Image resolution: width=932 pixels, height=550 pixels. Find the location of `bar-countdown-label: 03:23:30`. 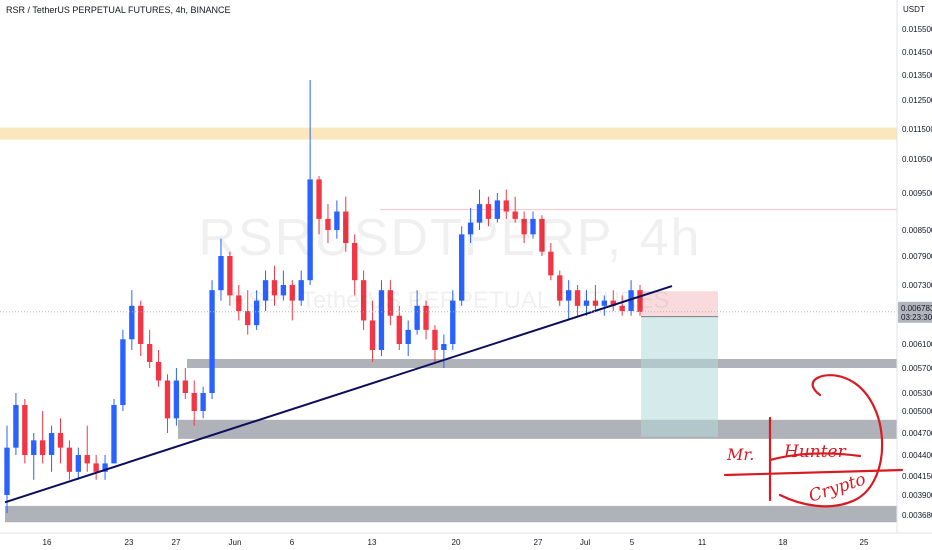

bar-countdown-label: 03:23:30 is located at coordinates (916, 317).